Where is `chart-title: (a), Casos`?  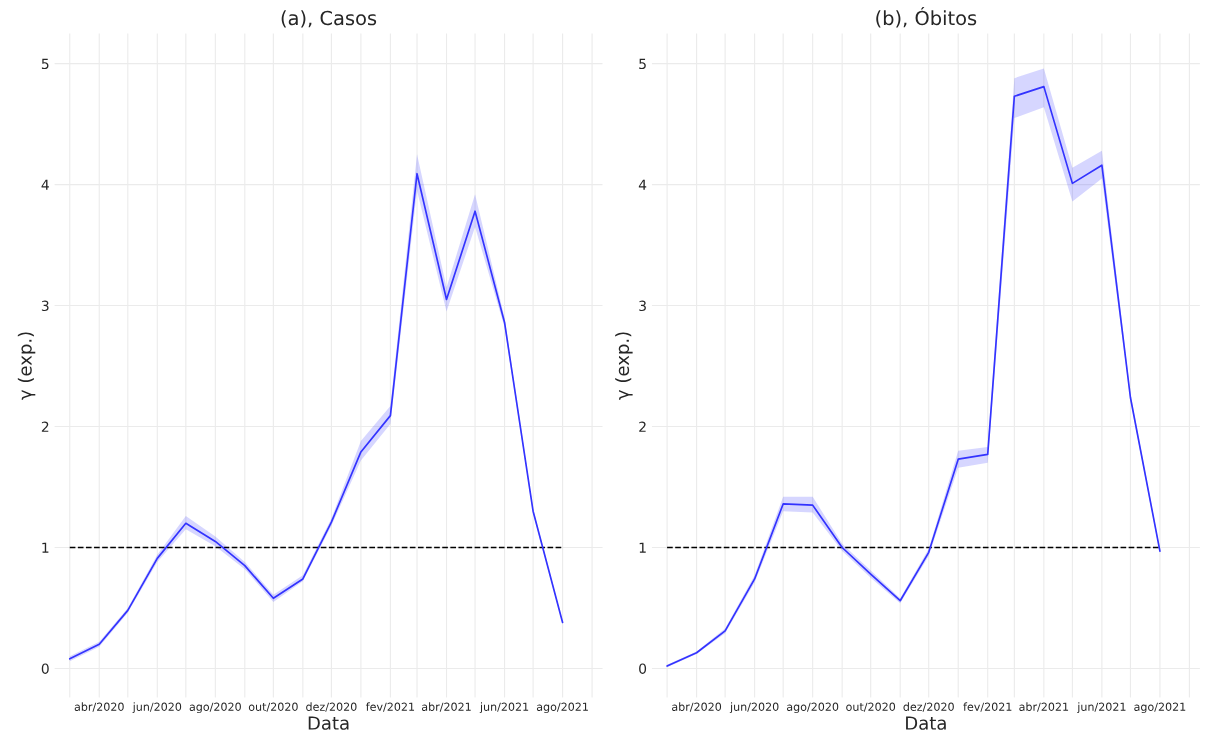
chart-title: (a), Casos is located at coordinates (329, 19).